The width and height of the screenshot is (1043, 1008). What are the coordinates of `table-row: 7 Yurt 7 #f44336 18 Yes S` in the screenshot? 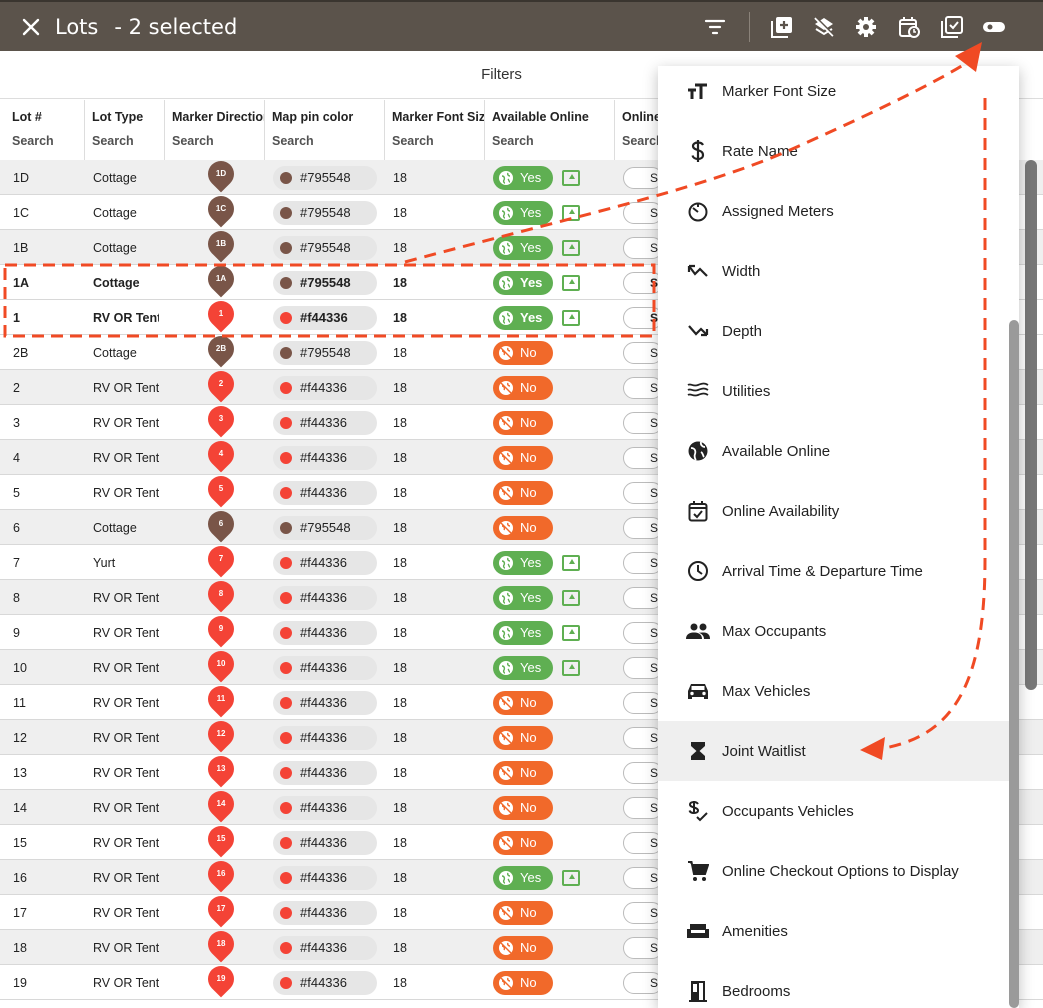 It's located at (521, 562).